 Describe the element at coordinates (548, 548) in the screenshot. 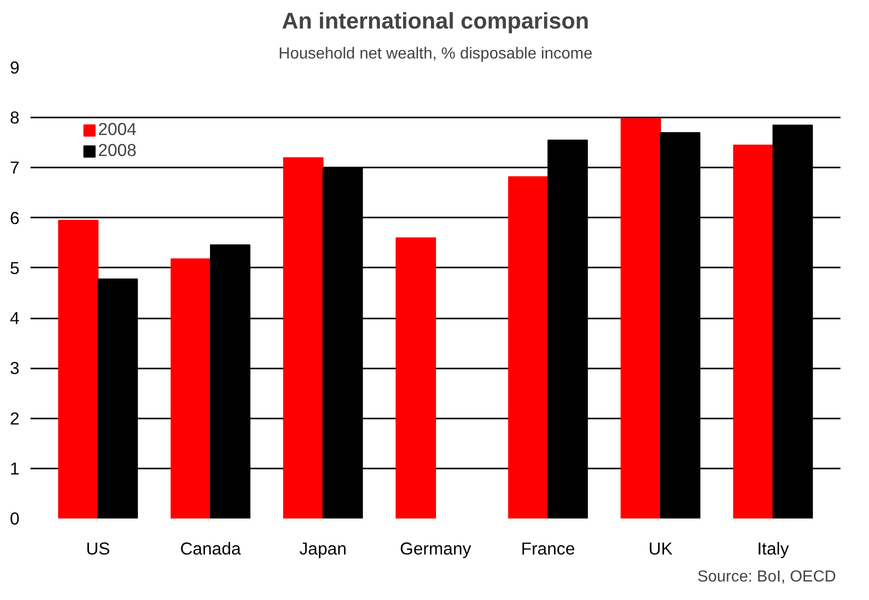

I see `x-tick-label: France` at that location.